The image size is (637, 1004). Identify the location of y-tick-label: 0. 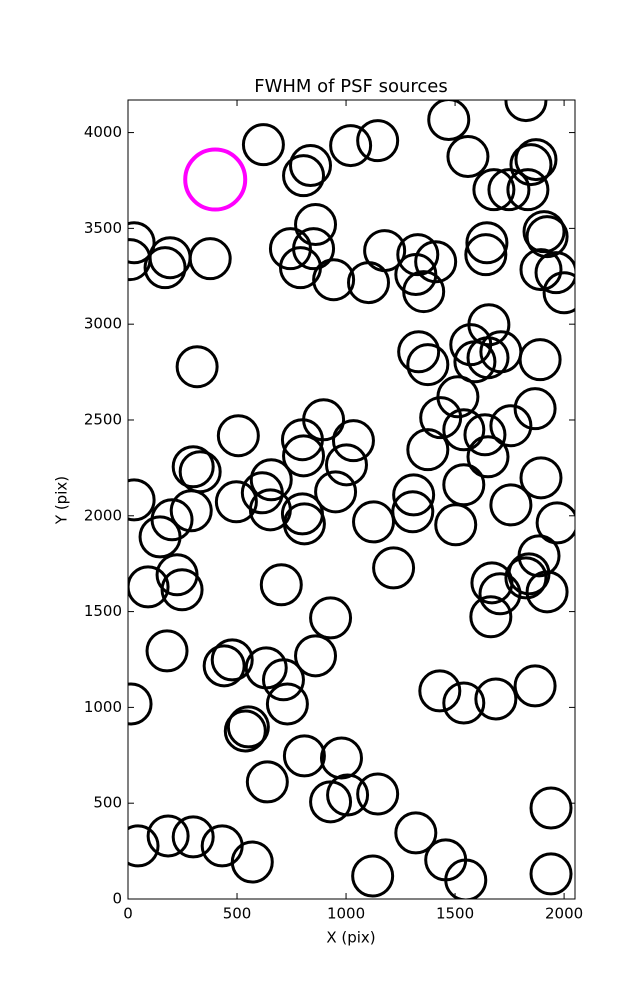
(117, 899).